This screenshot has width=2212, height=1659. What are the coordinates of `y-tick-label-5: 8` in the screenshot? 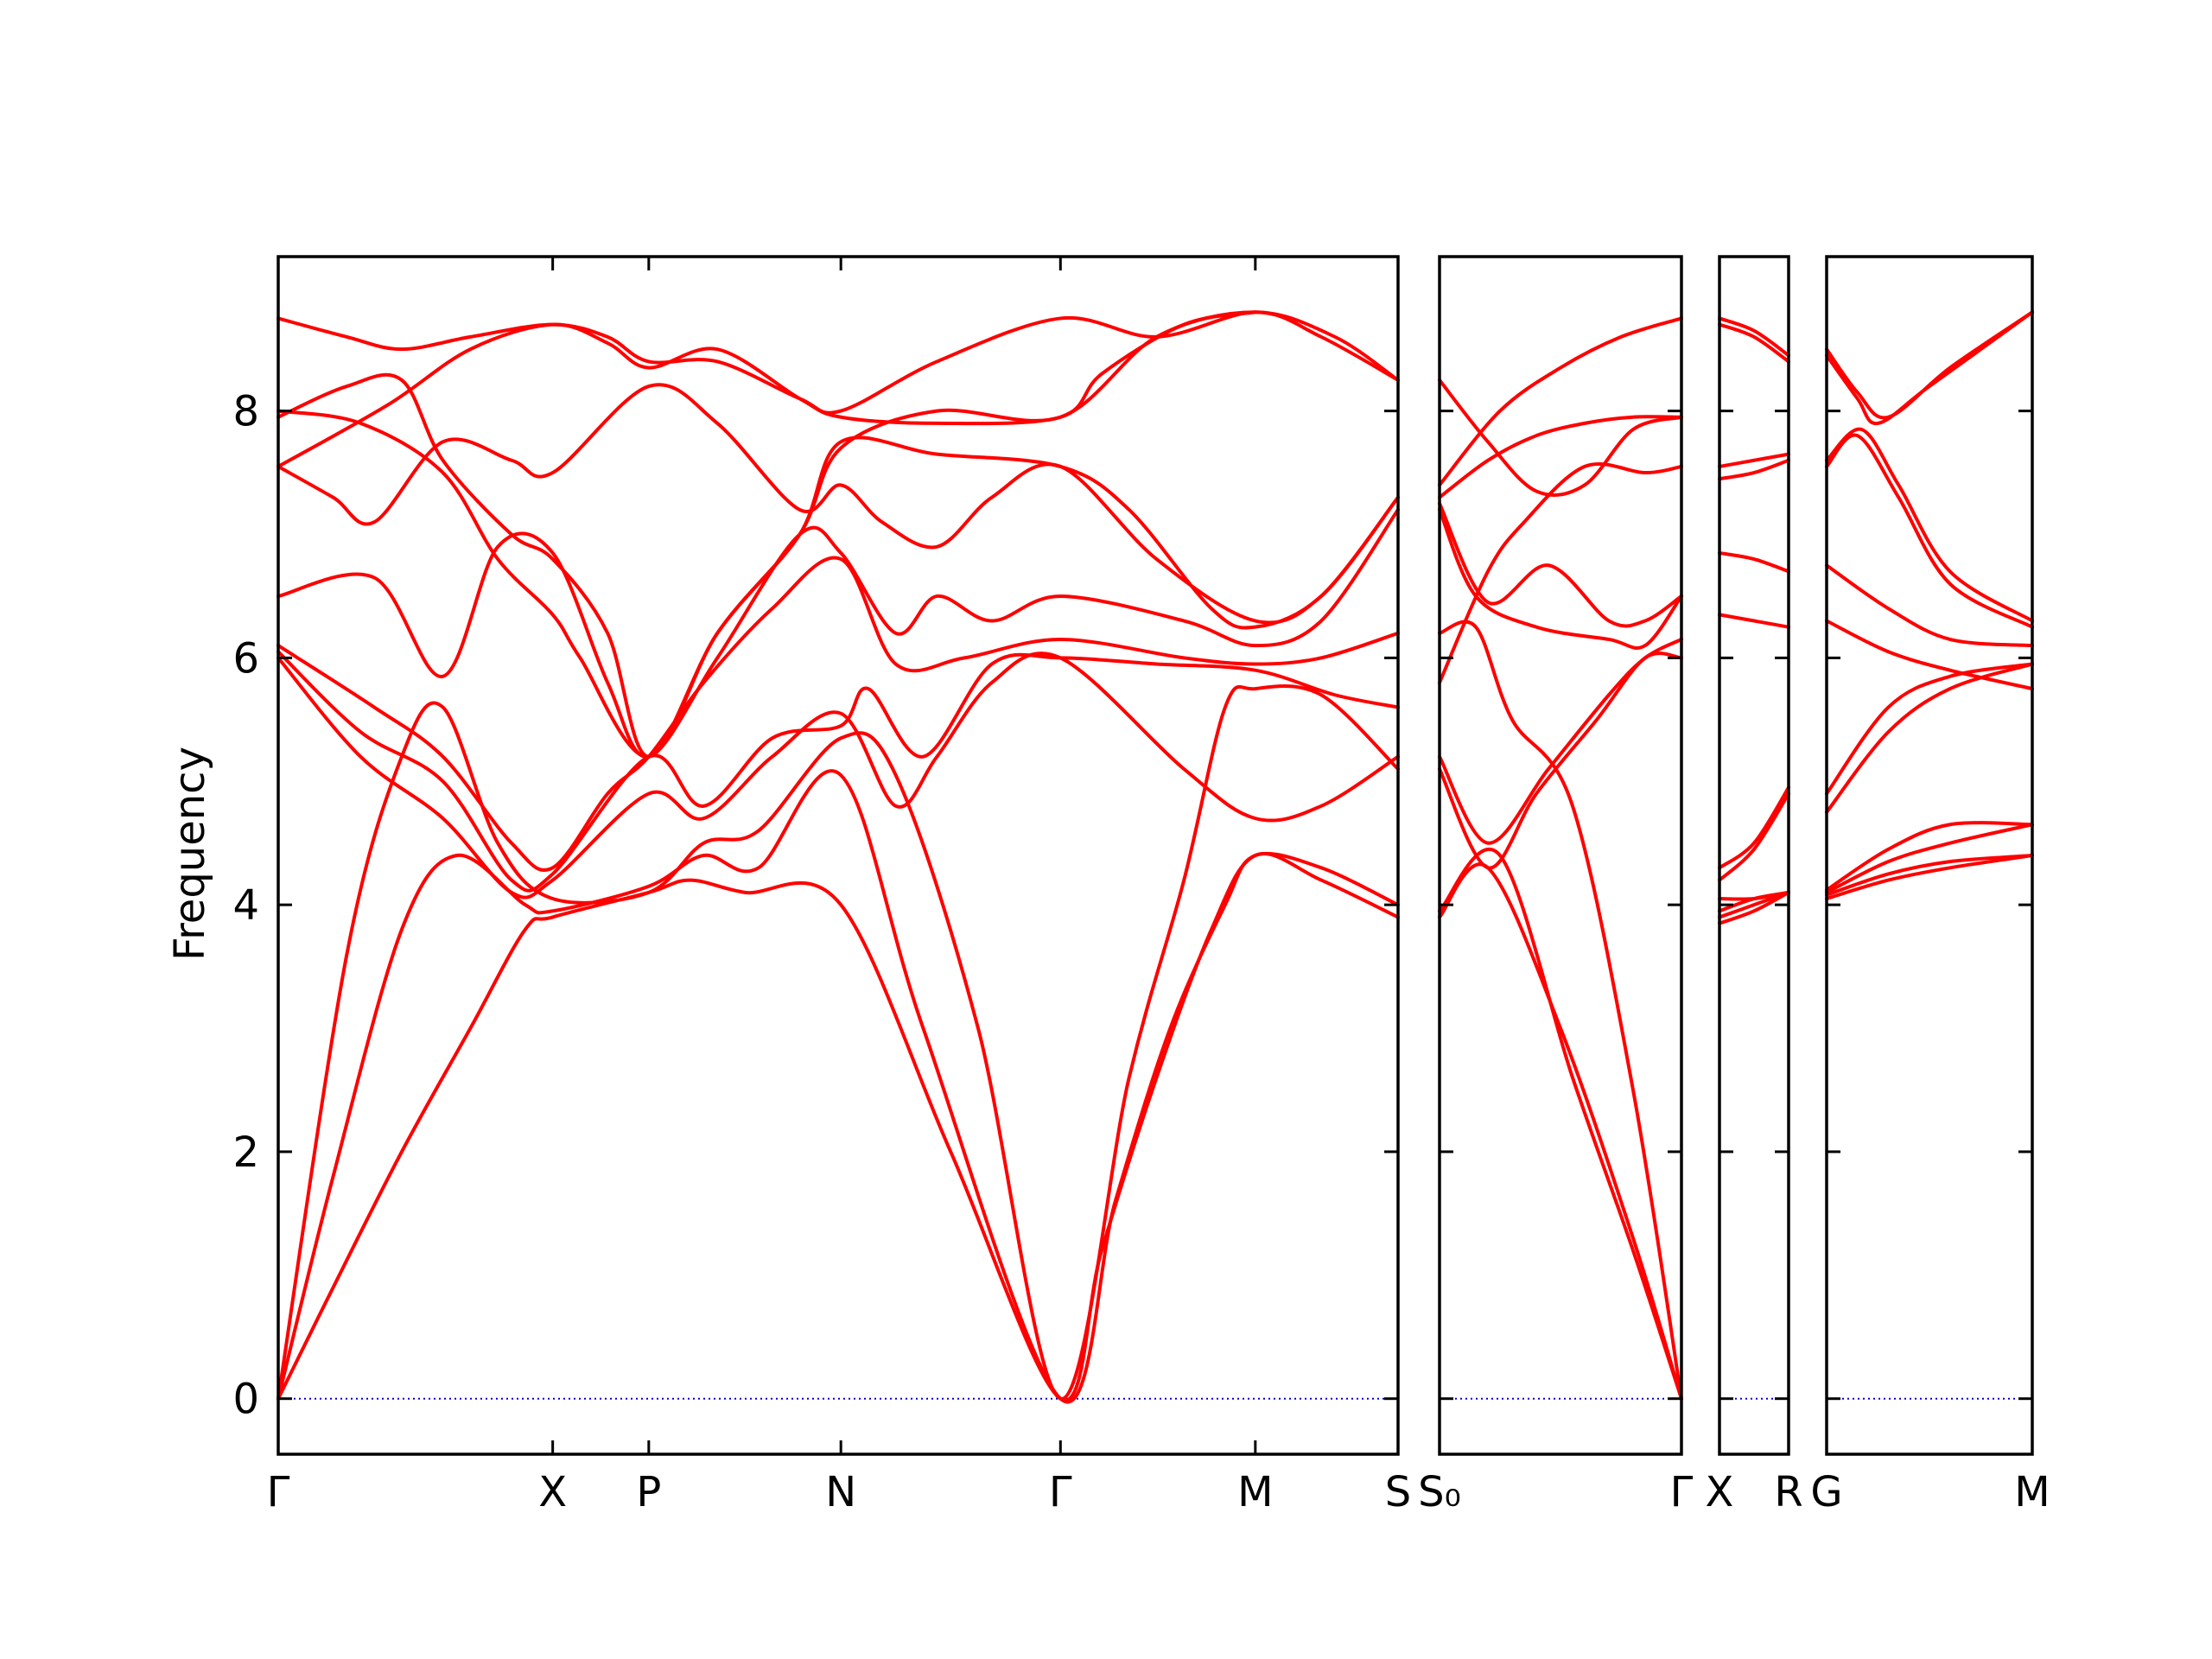 It's located at (245, 412).